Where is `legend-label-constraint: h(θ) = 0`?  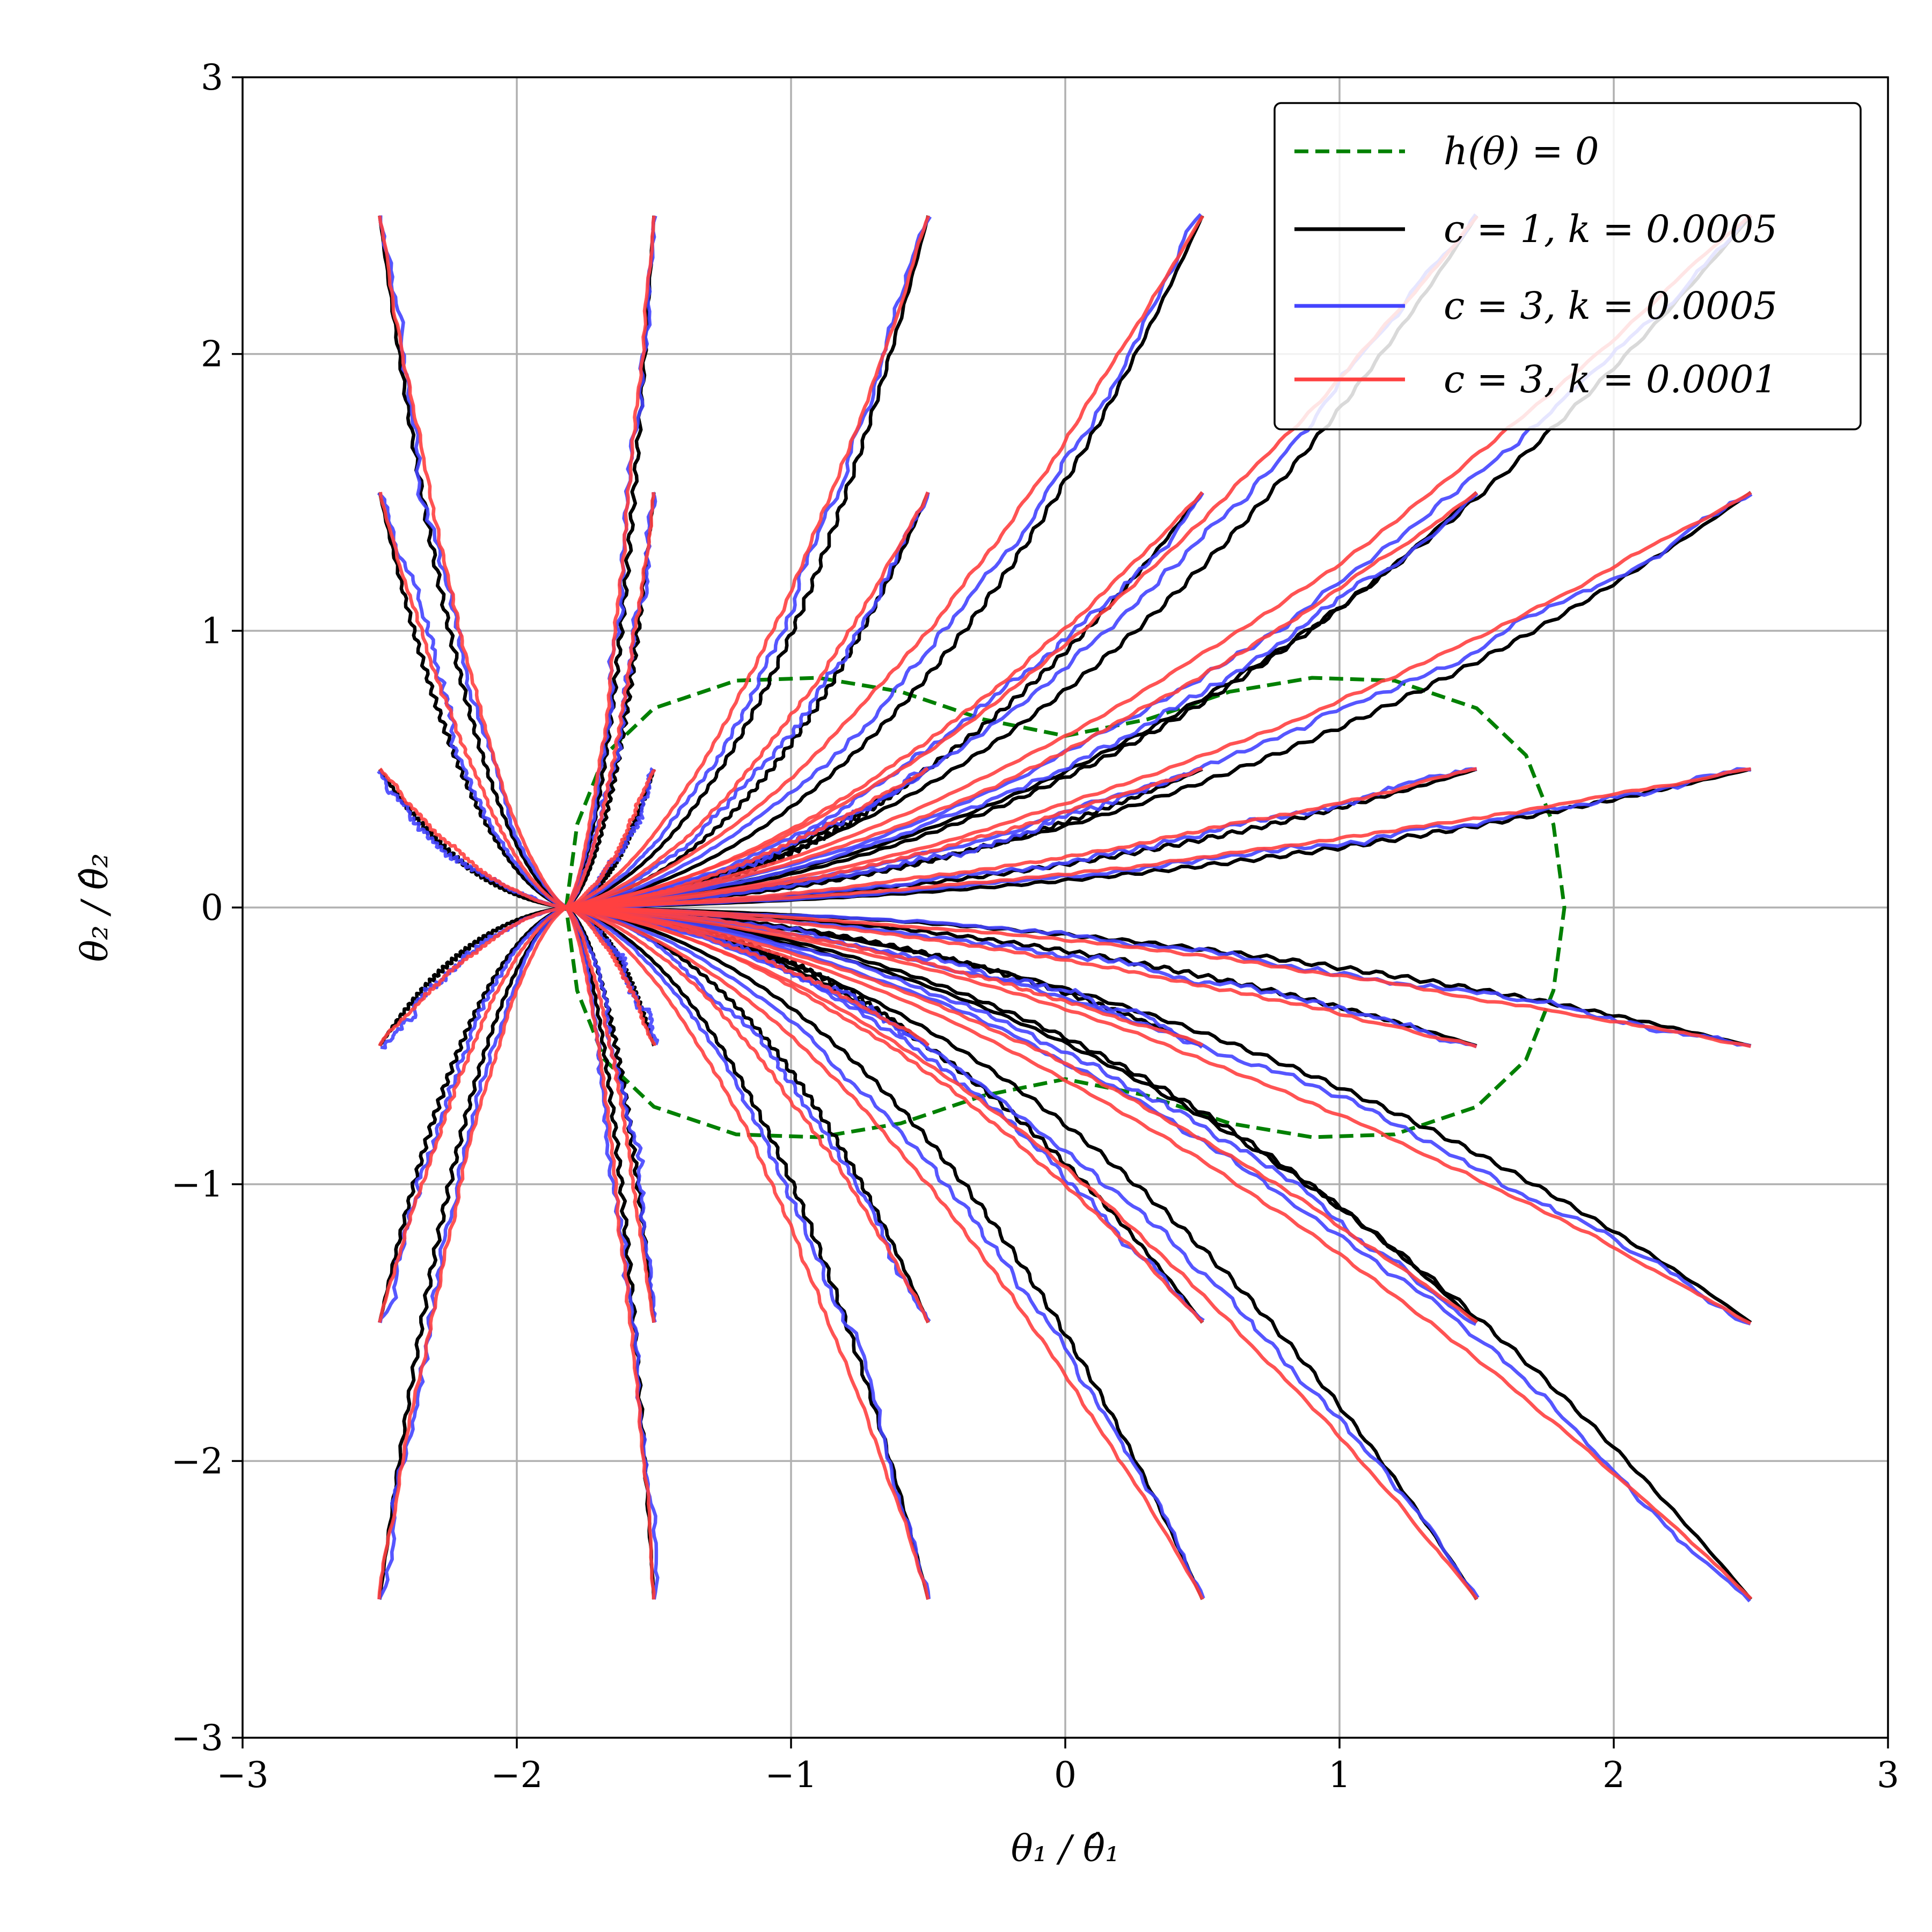 legend-label-constraint: h(θ) = 0 is located at coordinates (1521, 151).